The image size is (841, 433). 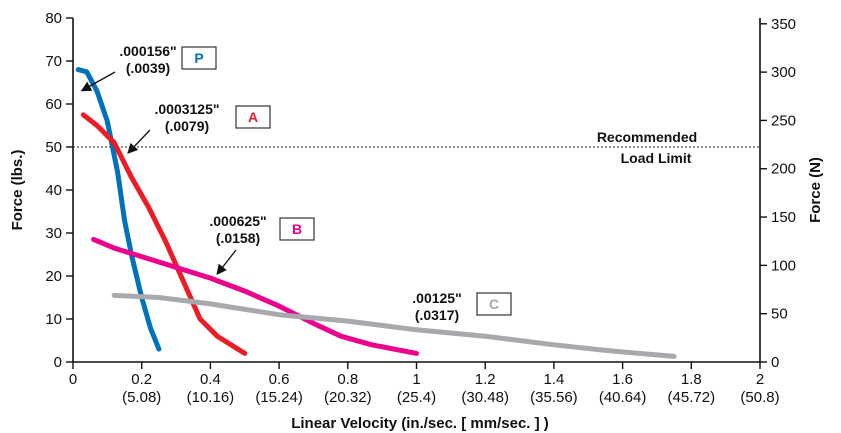 I want to click on y-left-tick-label-1: 10, so click(x=53, y=319).